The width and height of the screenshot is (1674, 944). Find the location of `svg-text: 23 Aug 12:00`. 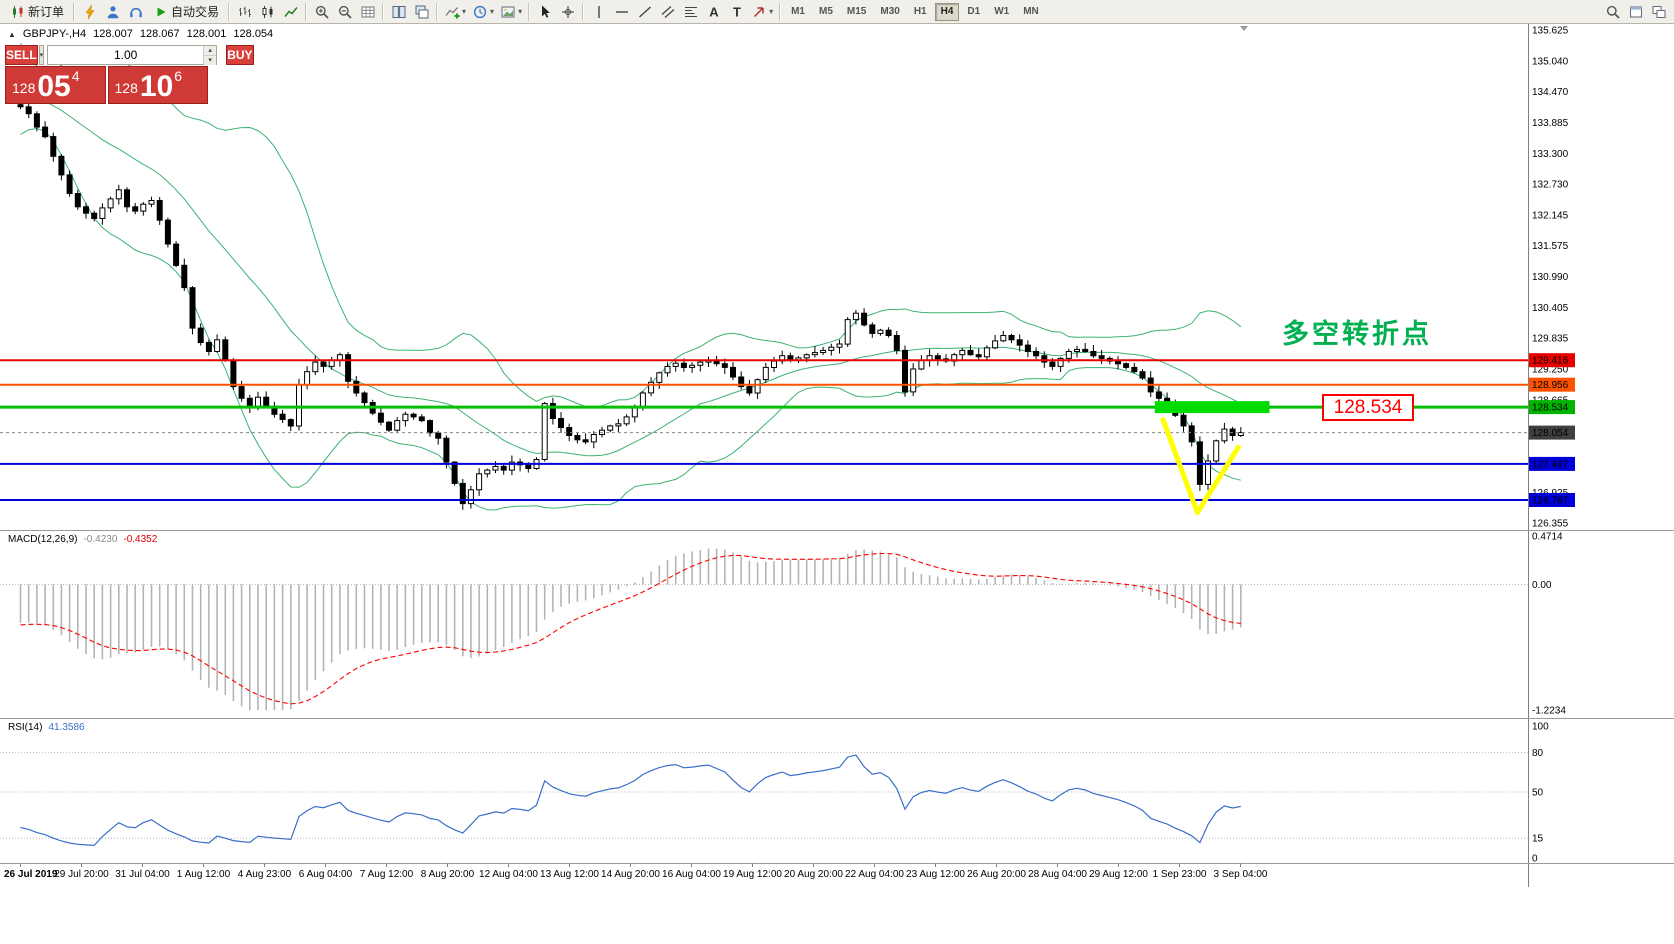

svg-text: 23 Aug 12:00 is located at coordinates (935, 874).